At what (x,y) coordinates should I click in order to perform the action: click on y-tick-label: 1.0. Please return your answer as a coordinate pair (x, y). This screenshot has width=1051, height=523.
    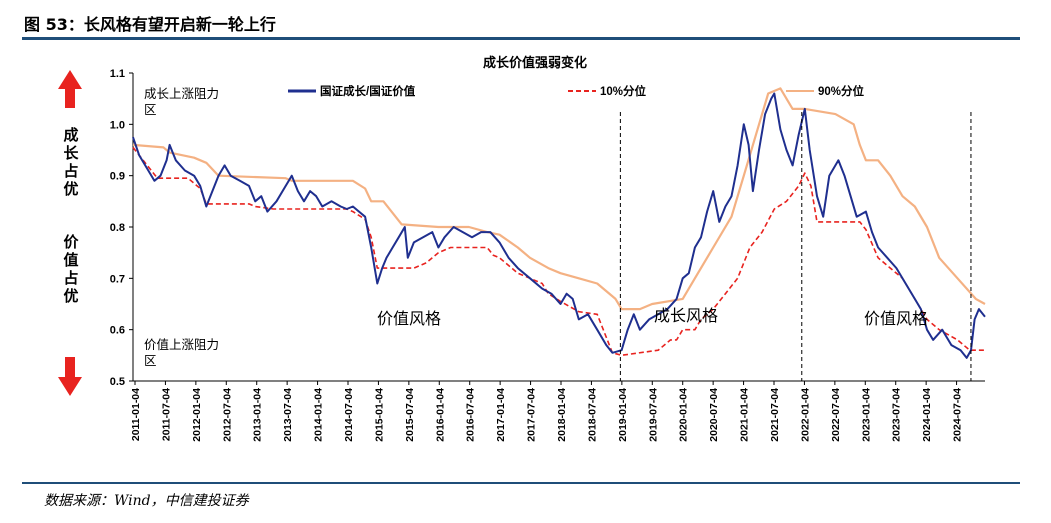
    Looking at the image, I should click on (117, 125).